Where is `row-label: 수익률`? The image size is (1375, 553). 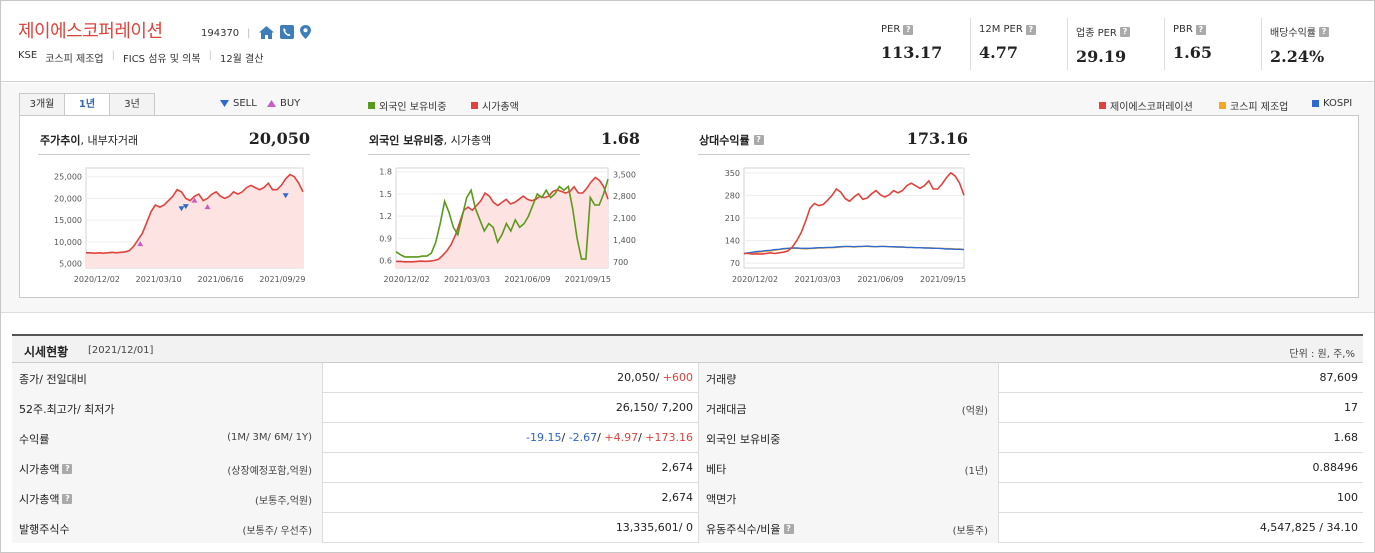
row-label: 수익률 is located at coordinates (34, 439).